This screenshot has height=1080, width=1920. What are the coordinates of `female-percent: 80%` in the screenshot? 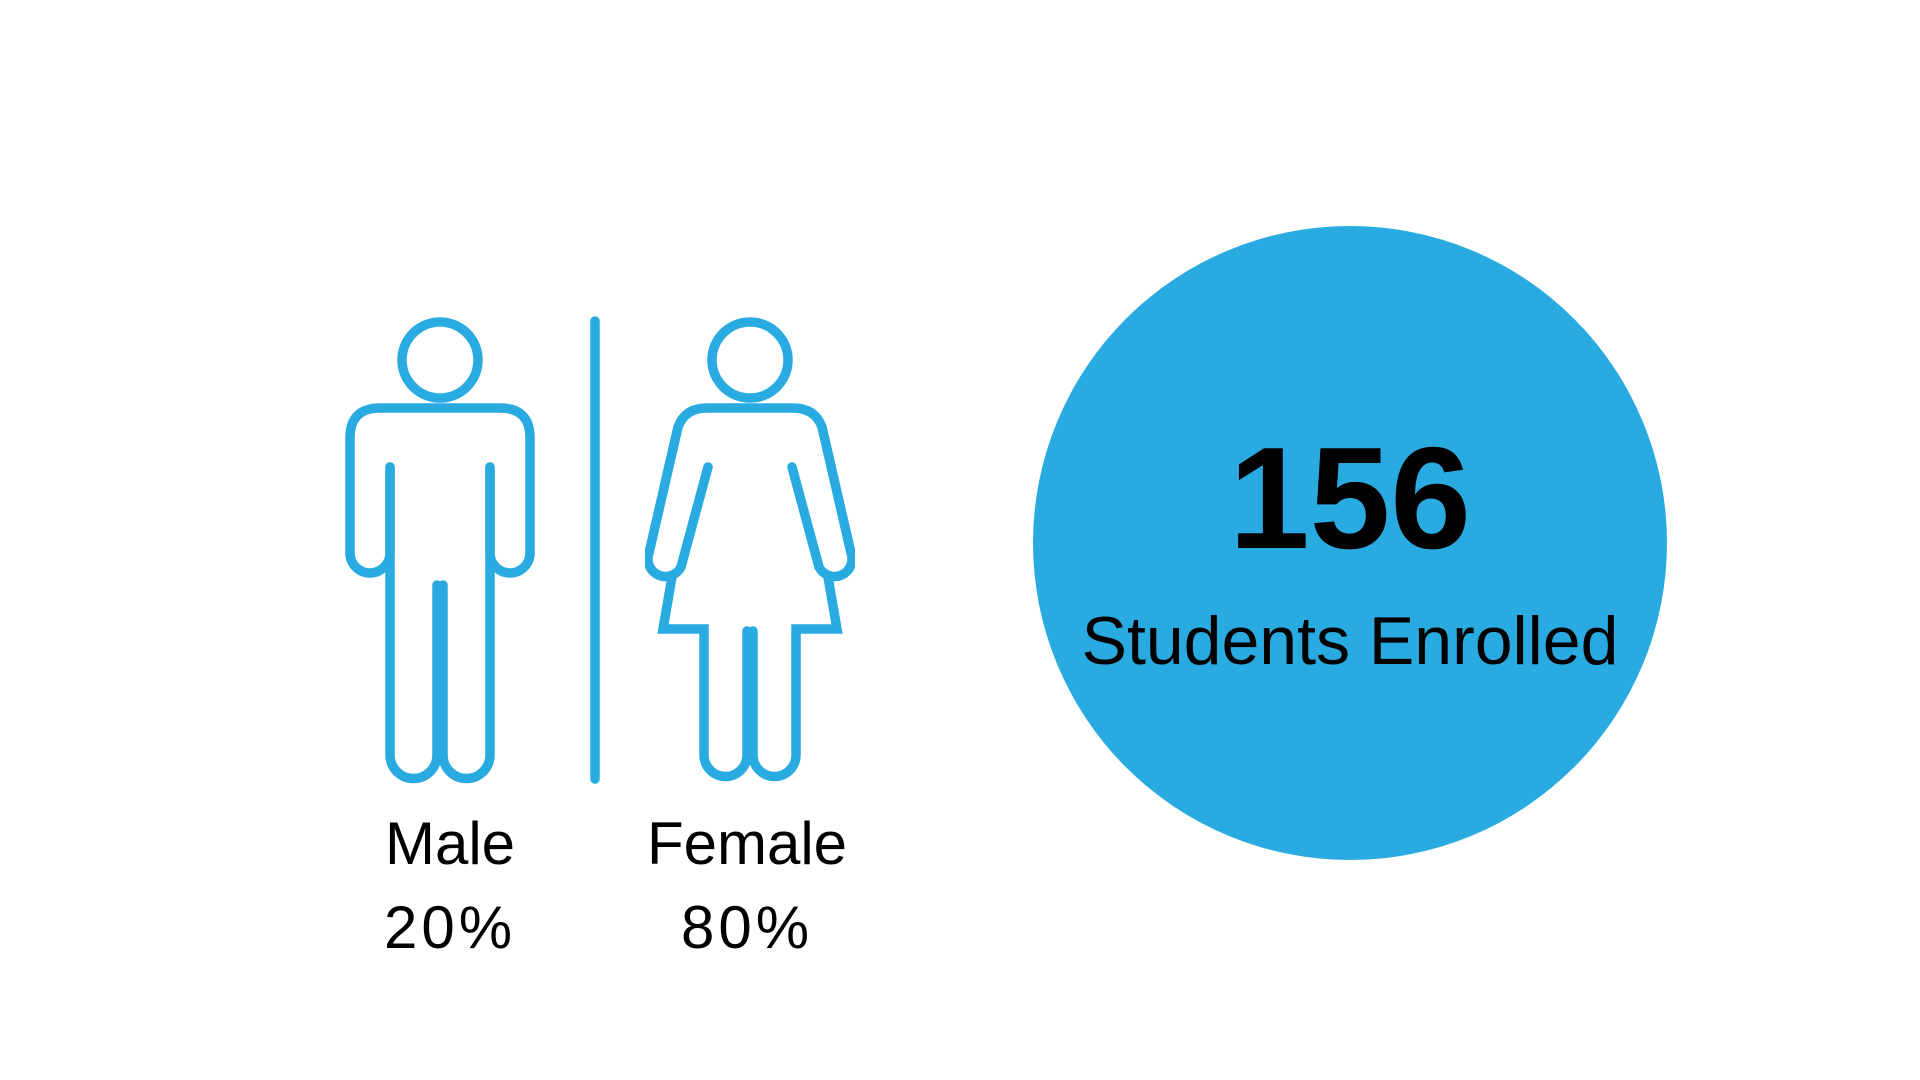 It's located at (747, 927).